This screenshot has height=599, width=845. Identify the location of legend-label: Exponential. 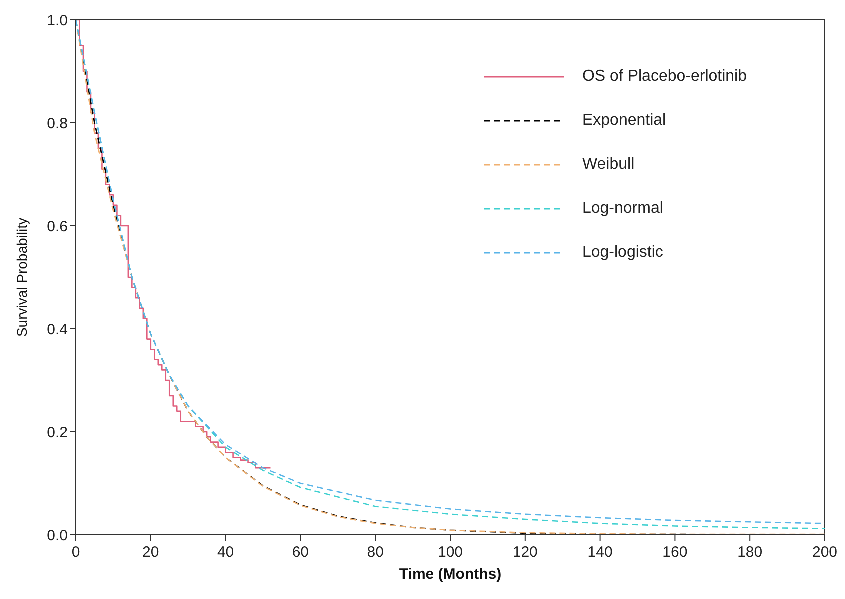
(624, 121).